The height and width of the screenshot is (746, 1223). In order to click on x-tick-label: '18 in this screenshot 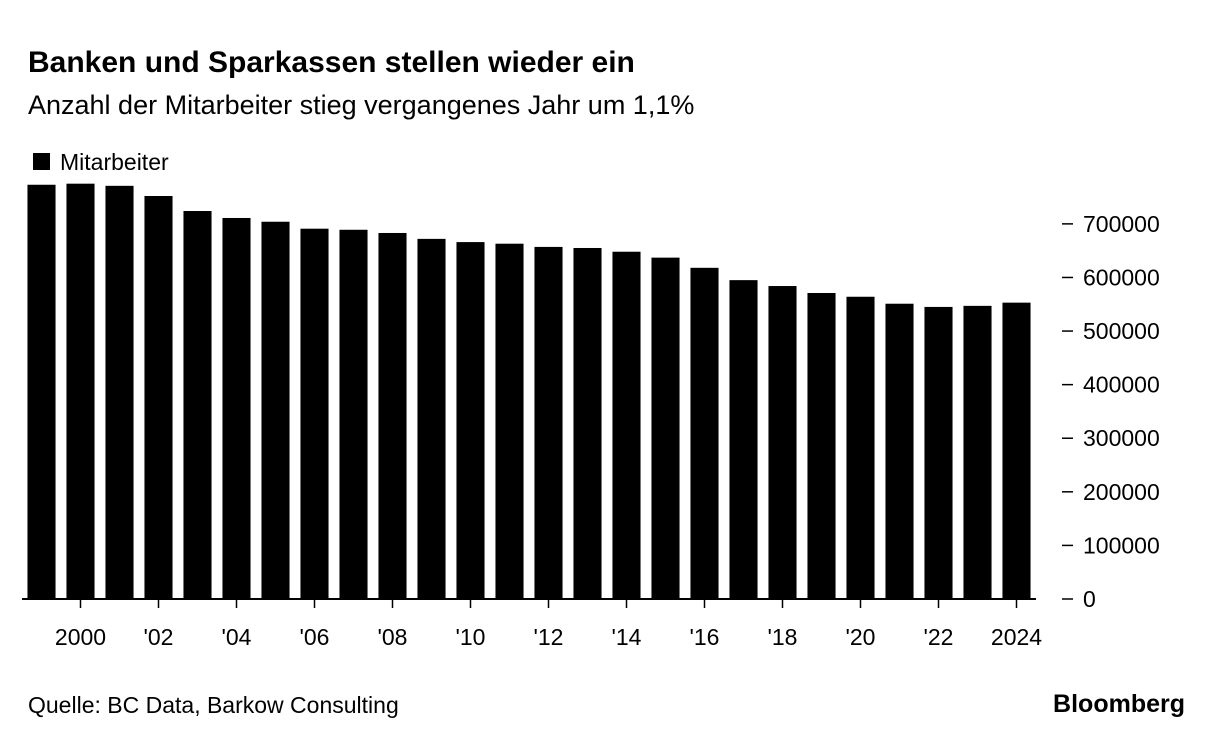, I will do `click(783, 637)`.